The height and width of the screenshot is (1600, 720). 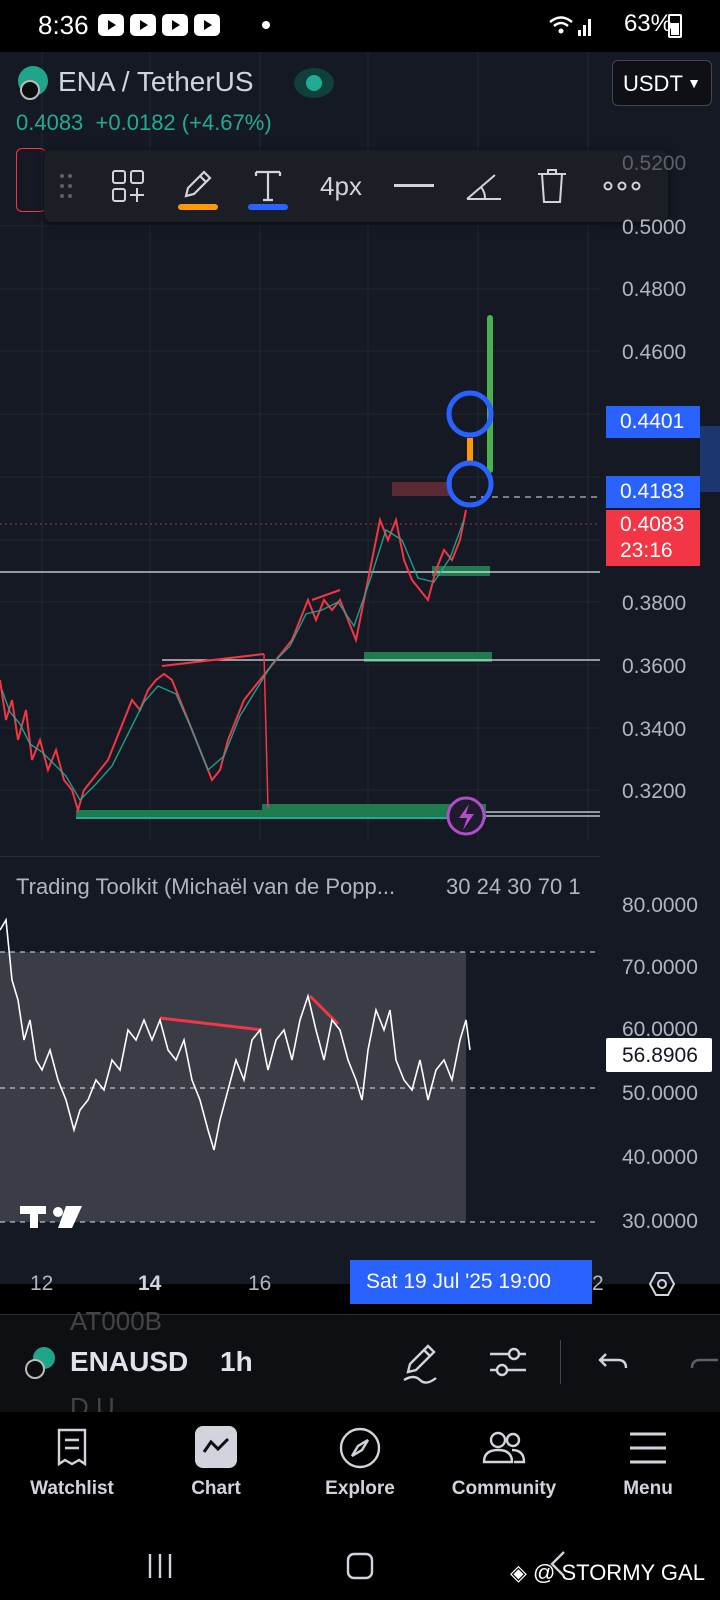 What do you see at coordinates (42, 1283) in the screenshot?
I see `time-axis-label: 12` at bounding box center [42, 1283].